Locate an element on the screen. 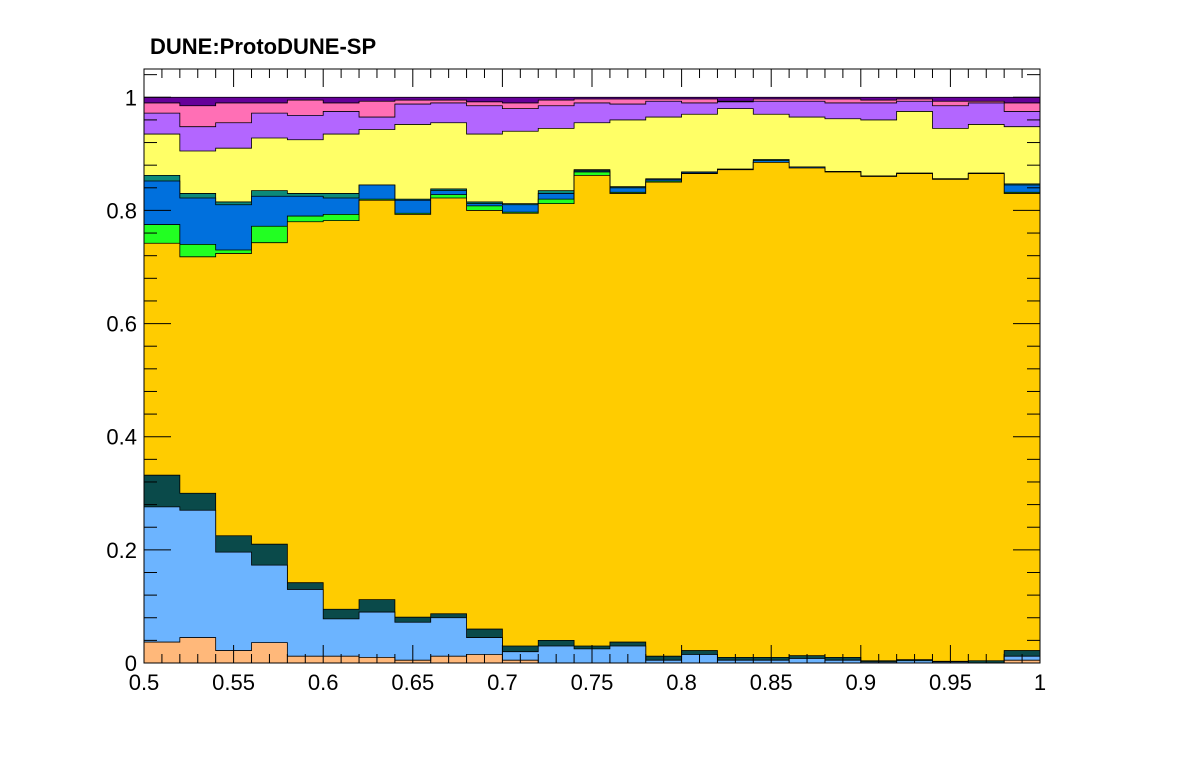  x-tick-labels: 0.5 0.55 0.6 0.65 0.7 0.75 0.8 0.85 0.9 0.95 1 is located at coordinates (587, 682).